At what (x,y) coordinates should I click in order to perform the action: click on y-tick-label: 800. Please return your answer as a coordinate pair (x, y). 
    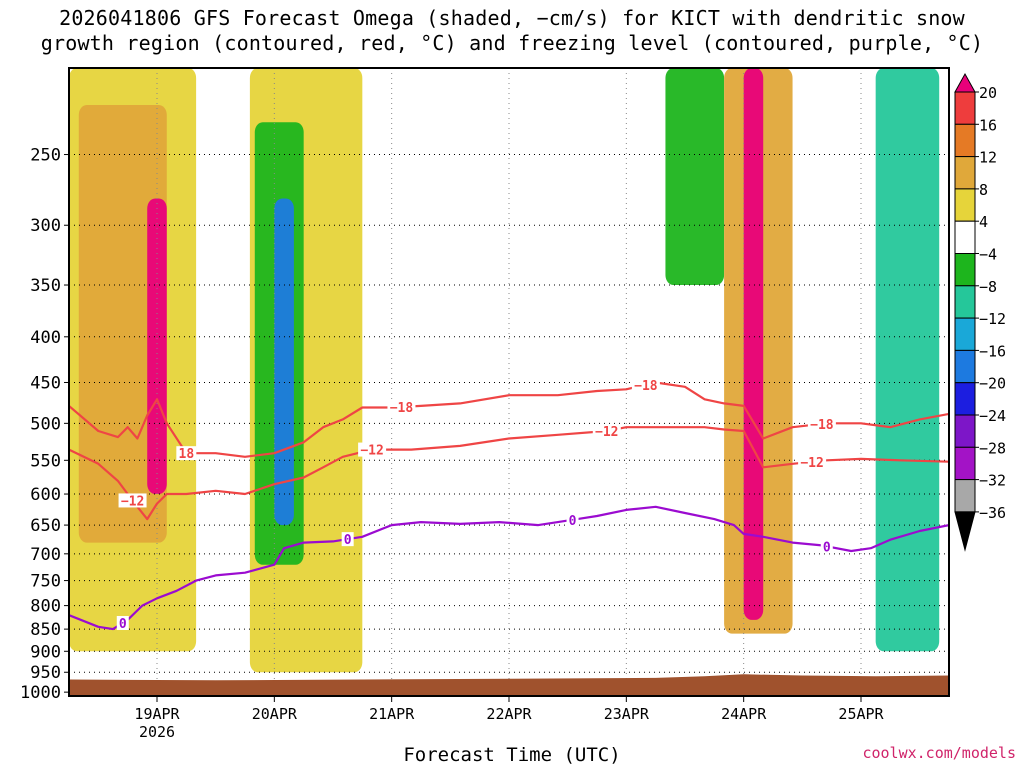
    Looking at the image, I should click on (45, 607).